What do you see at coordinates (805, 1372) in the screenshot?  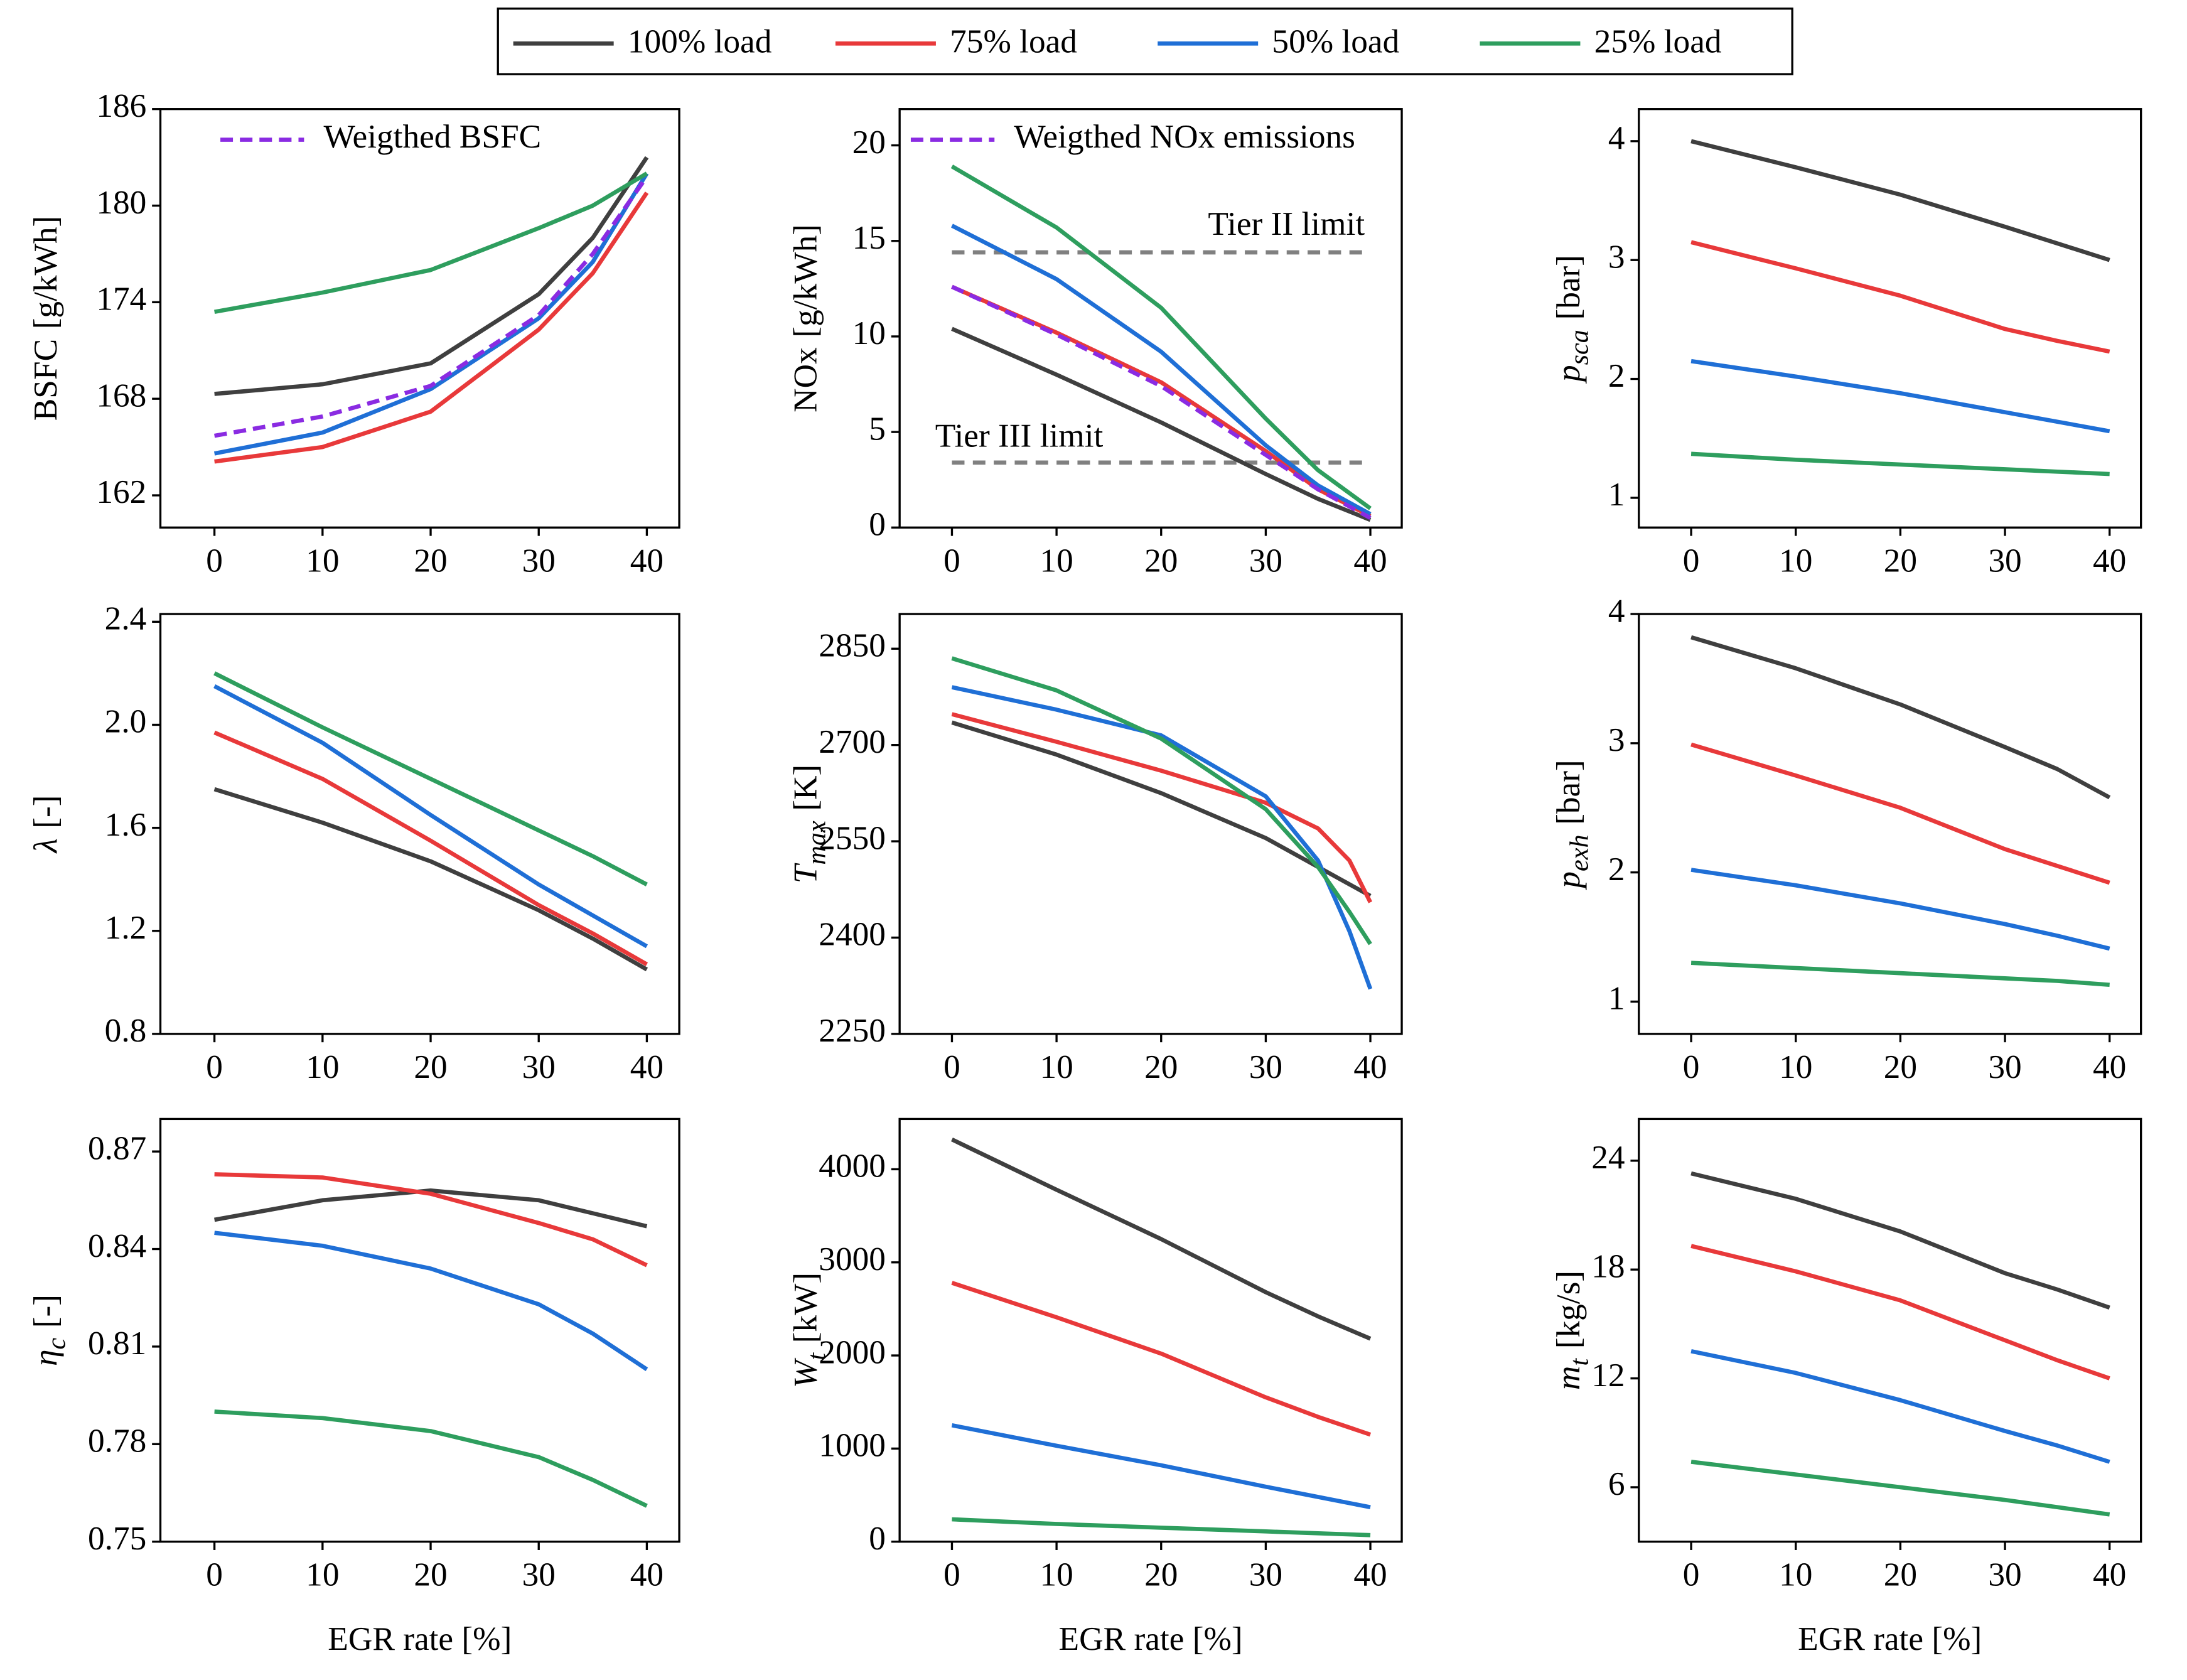 I see `y-label-main: W` at bounding box center [805, 1372].